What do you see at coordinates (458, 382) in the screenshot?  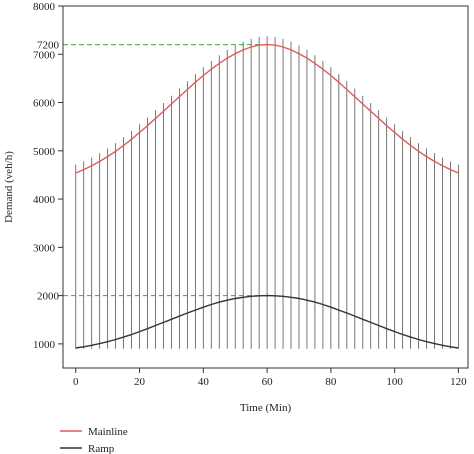 I see `x-tick-label: 120` at bounding box center [458, 382].